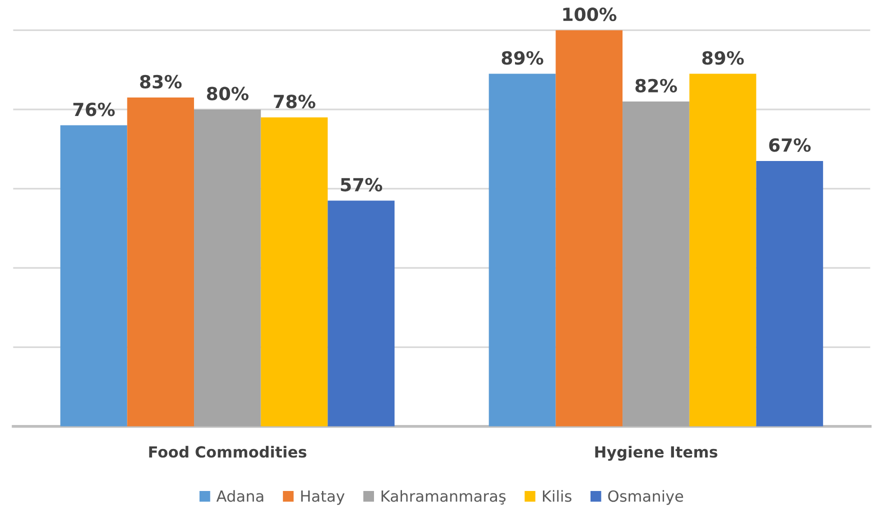  Describe the element at coordinates (656, 453) in the screenshot. I see `x-tick-label: Hygiene Items` at that location.